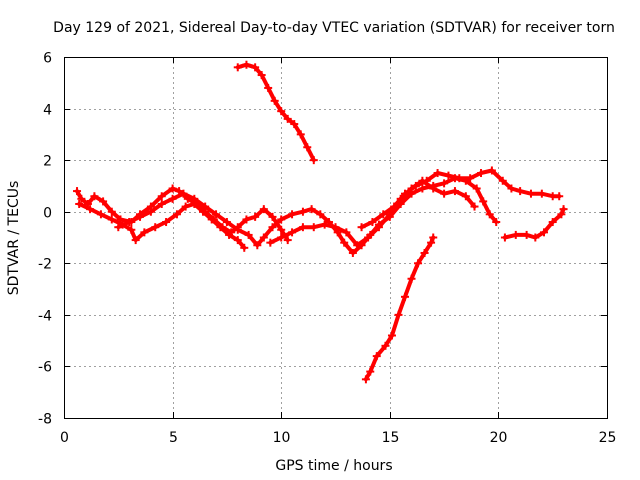 Image resolution: width=640 pixels, height=480 pixels. What do you see at coordinates (391, 438) in the screenshot?
I see `x-tick-label: 15` at bounding box center [391, 438].